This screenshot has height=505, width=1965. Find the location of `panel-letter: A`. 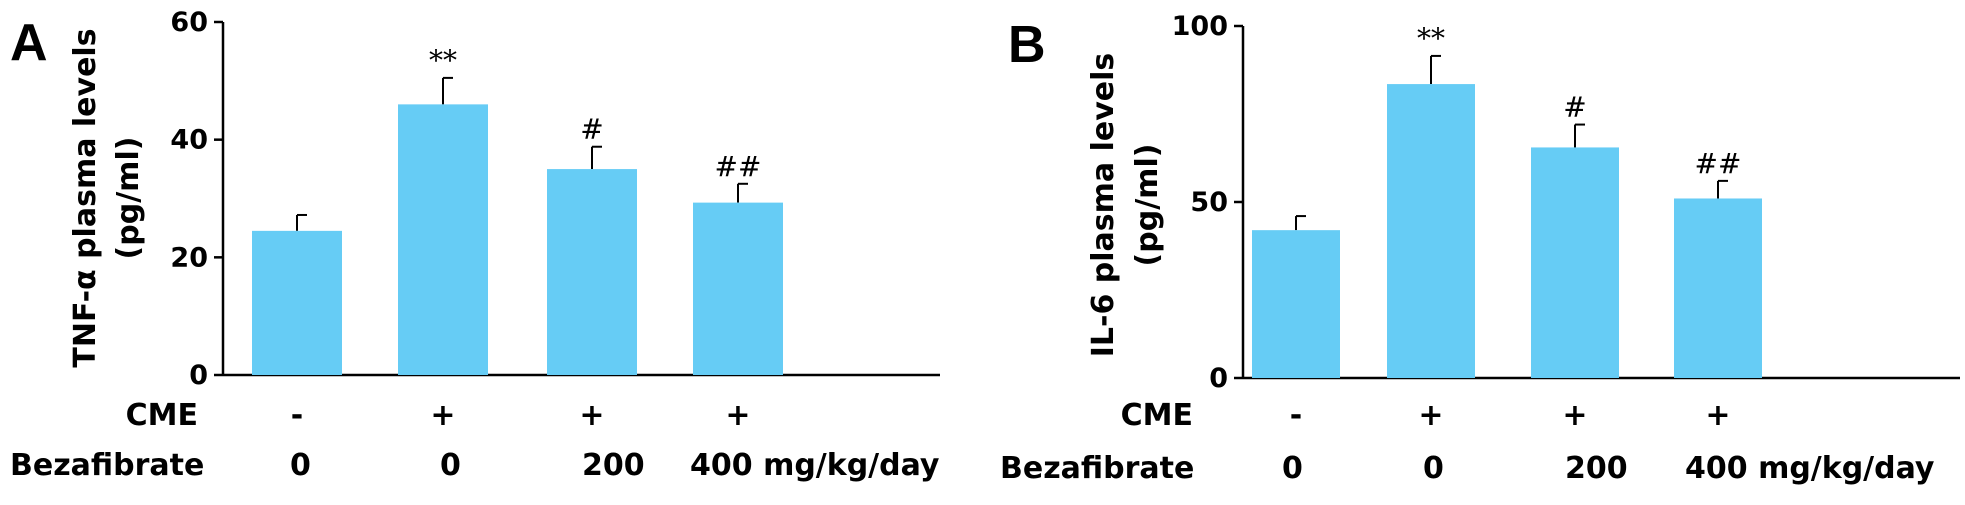

panel-letter: A is located at coordinates (29, 43).